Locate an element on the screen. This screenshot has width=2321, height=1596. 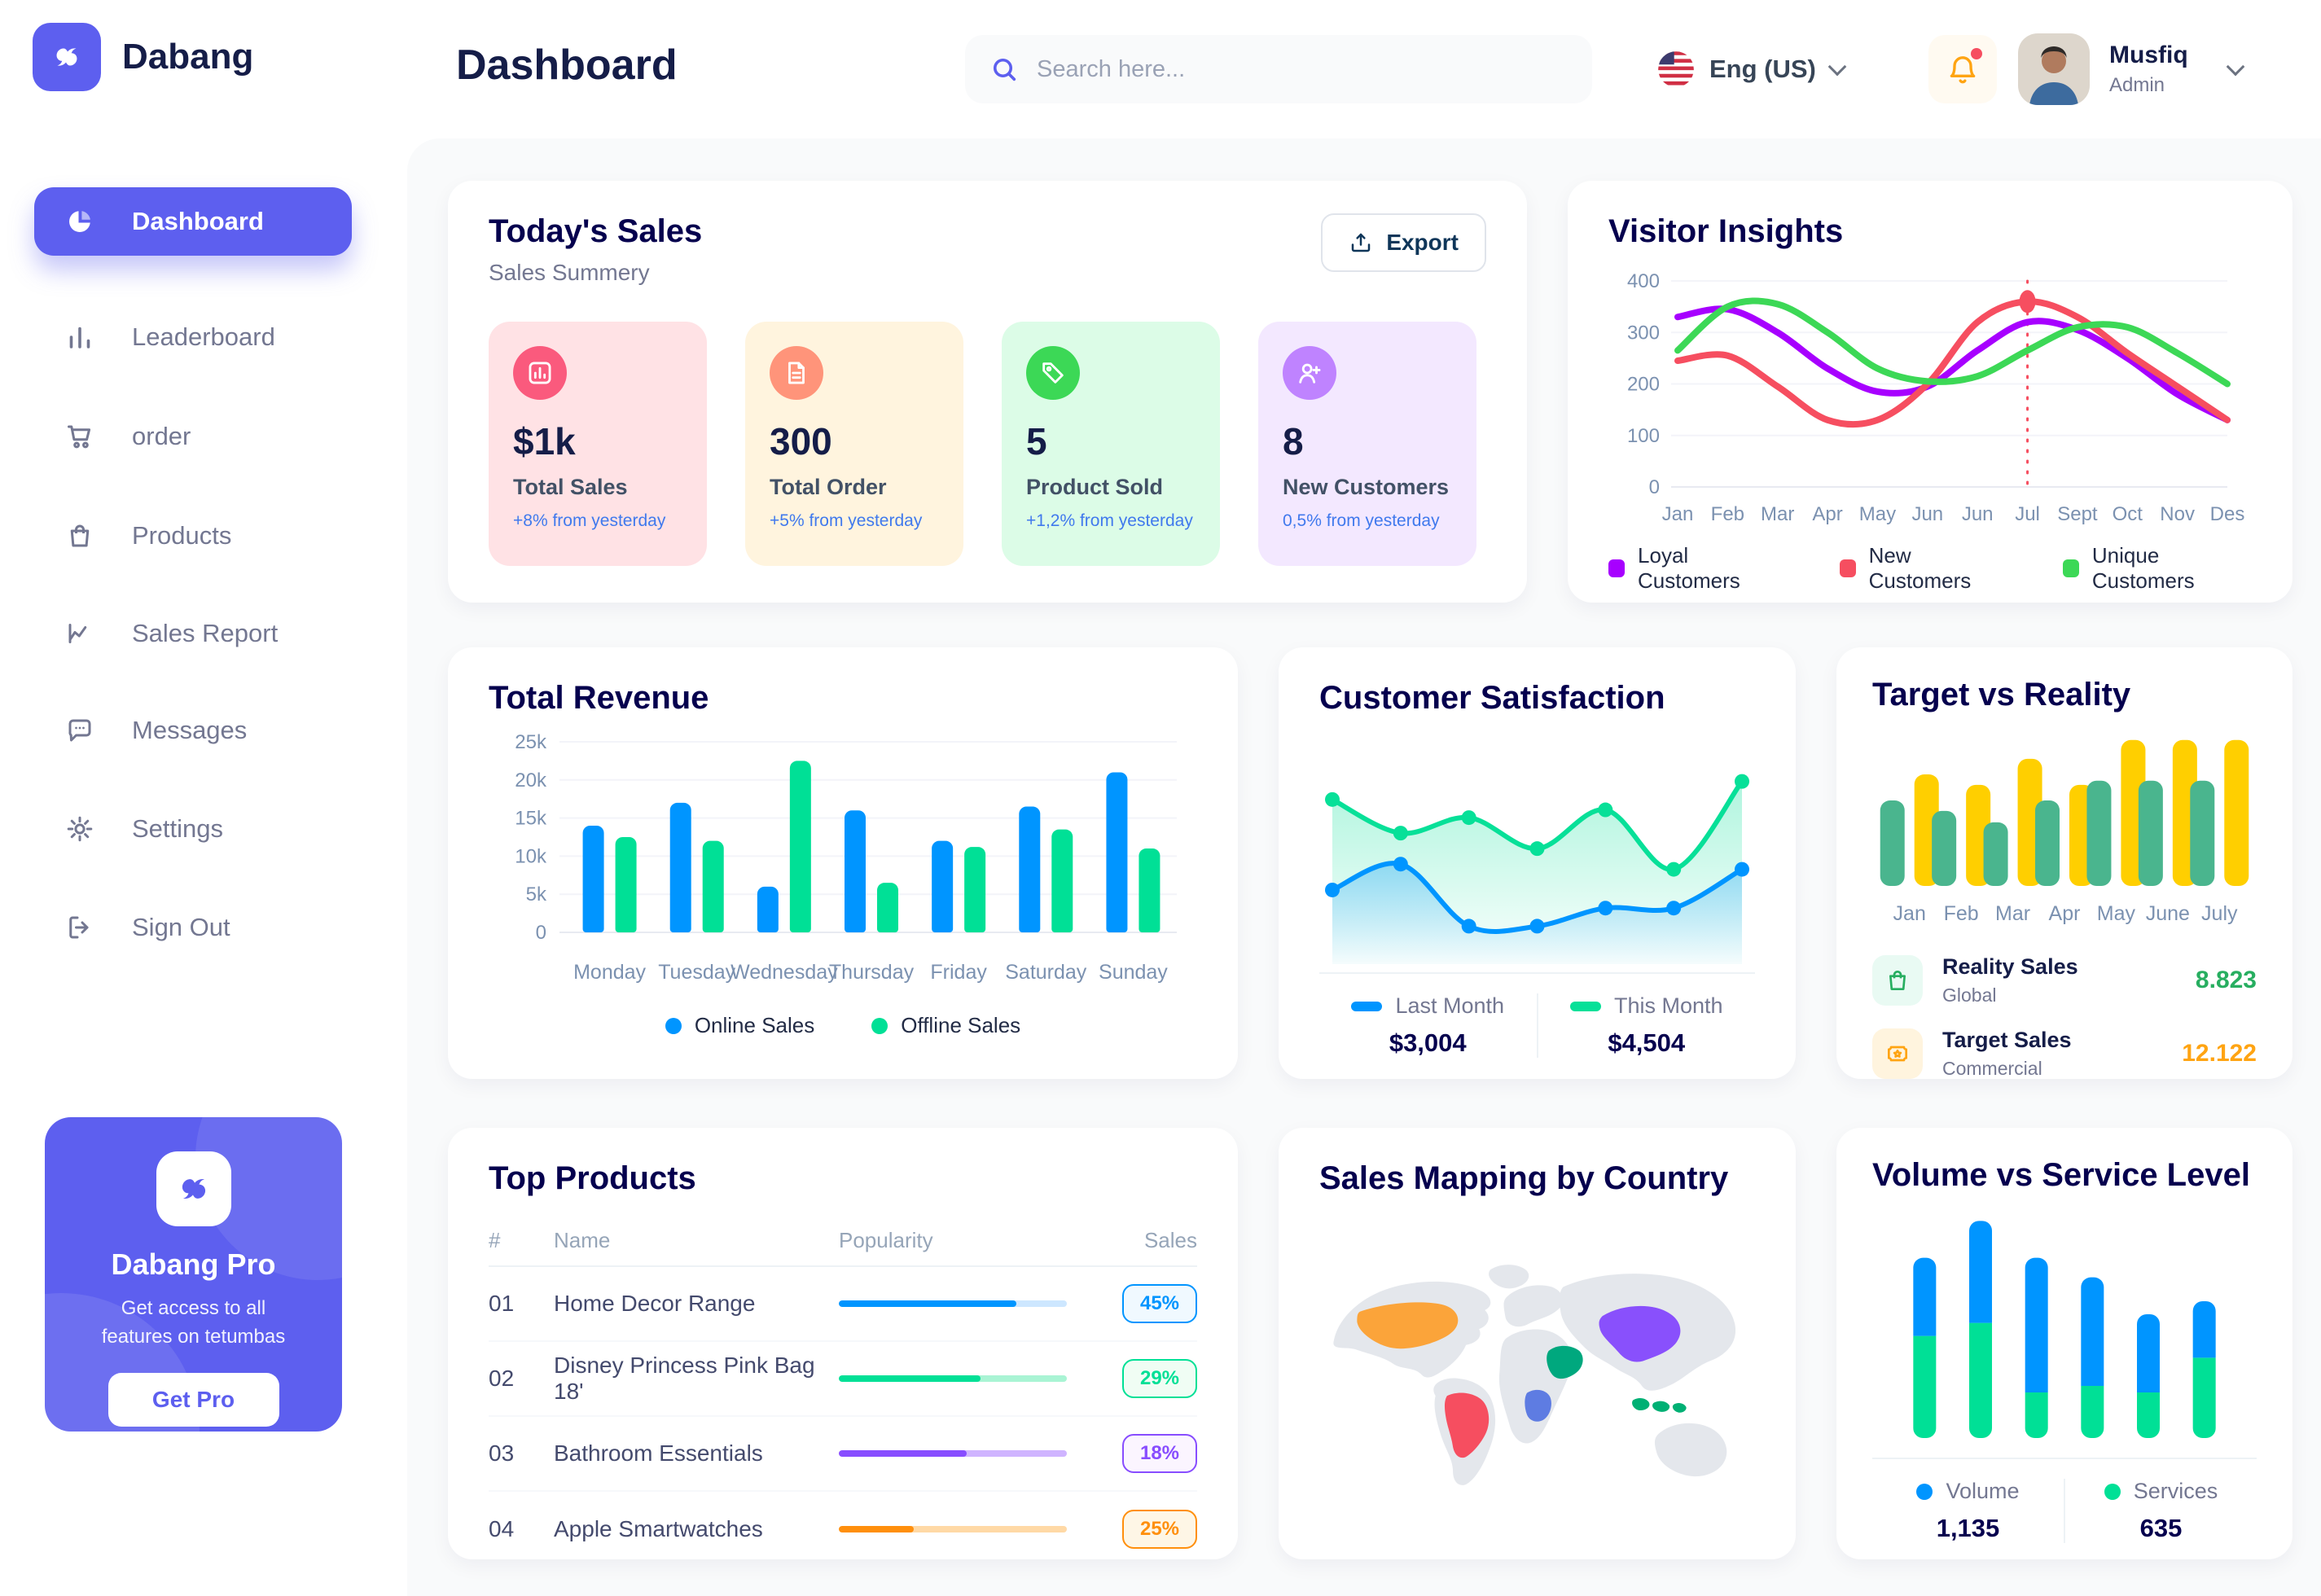
search-bar is located at coordinates (1278, 69).